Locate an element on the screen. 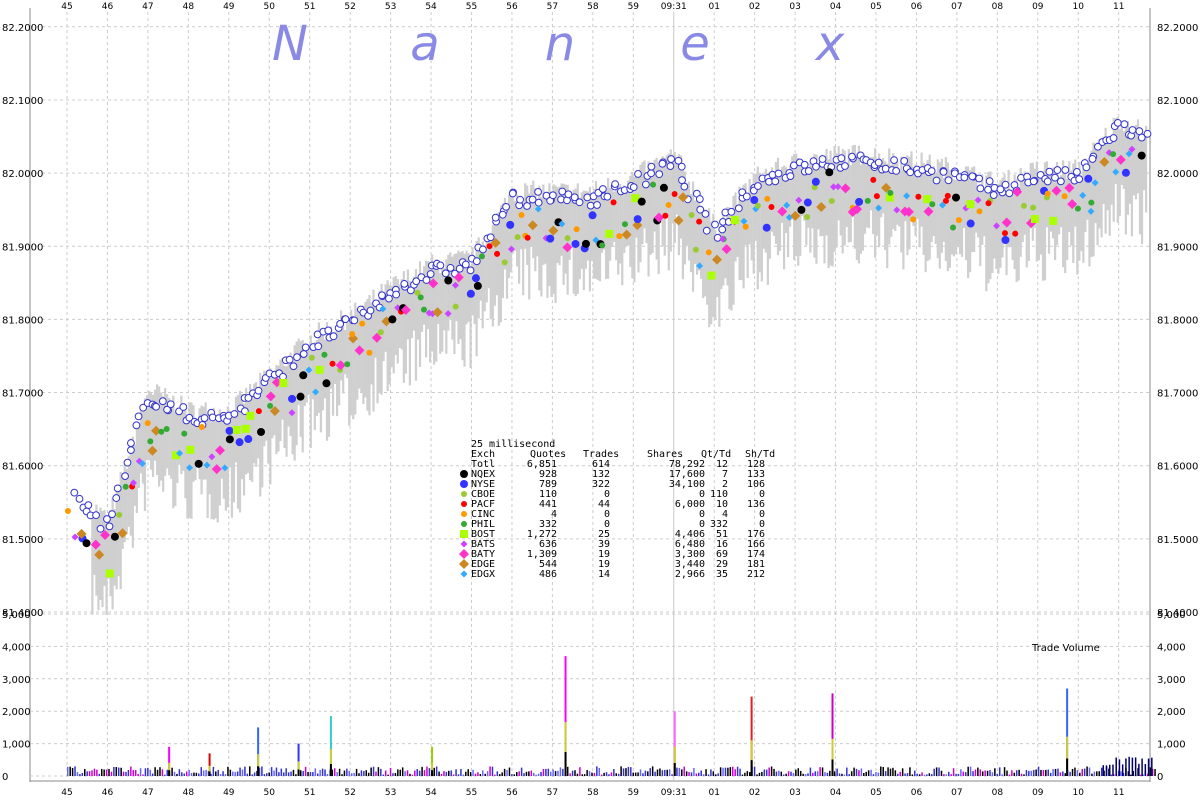 The width and height of the screenshot is (1200, 800). legend-value: 51 is located at coordinates (722, 534).